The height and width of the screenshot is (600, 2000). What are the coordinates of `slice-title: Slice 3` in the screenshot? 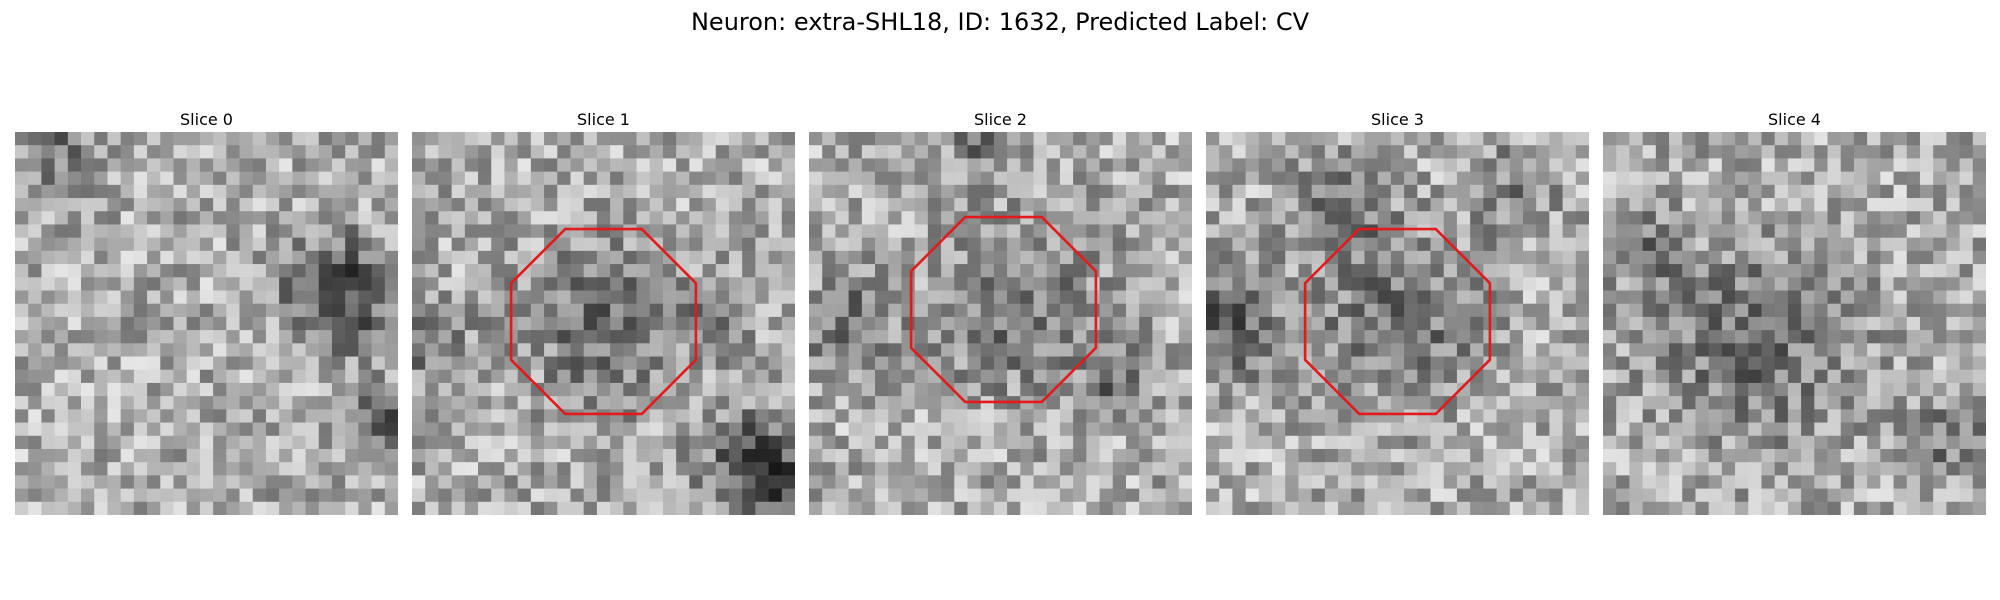 It's located at (1397, 119).